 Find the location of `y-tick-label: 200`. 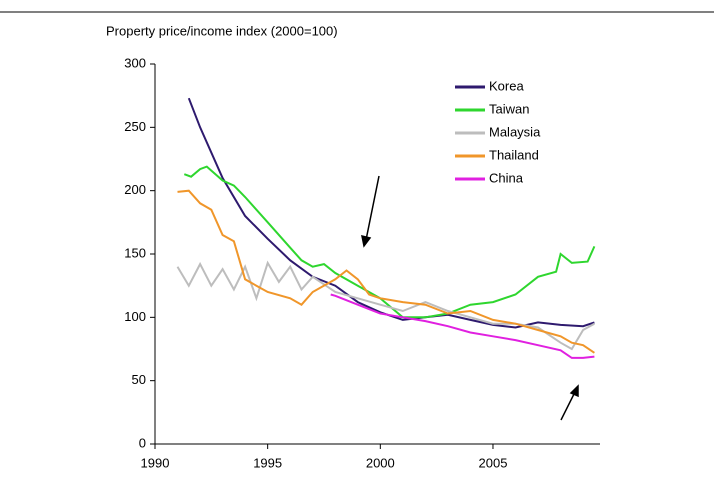

y-tick-label: 200 is located at coordinates (135, 189).